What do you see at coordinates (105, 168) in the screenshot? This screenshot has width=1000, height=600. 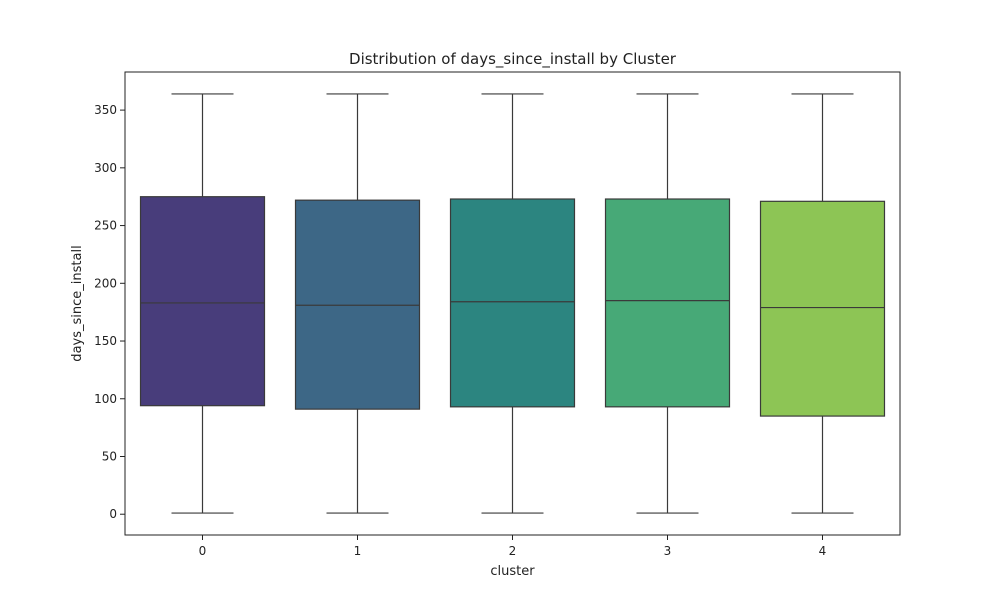 I see `y-tick-label: 300` at bounding box center [105, 168].